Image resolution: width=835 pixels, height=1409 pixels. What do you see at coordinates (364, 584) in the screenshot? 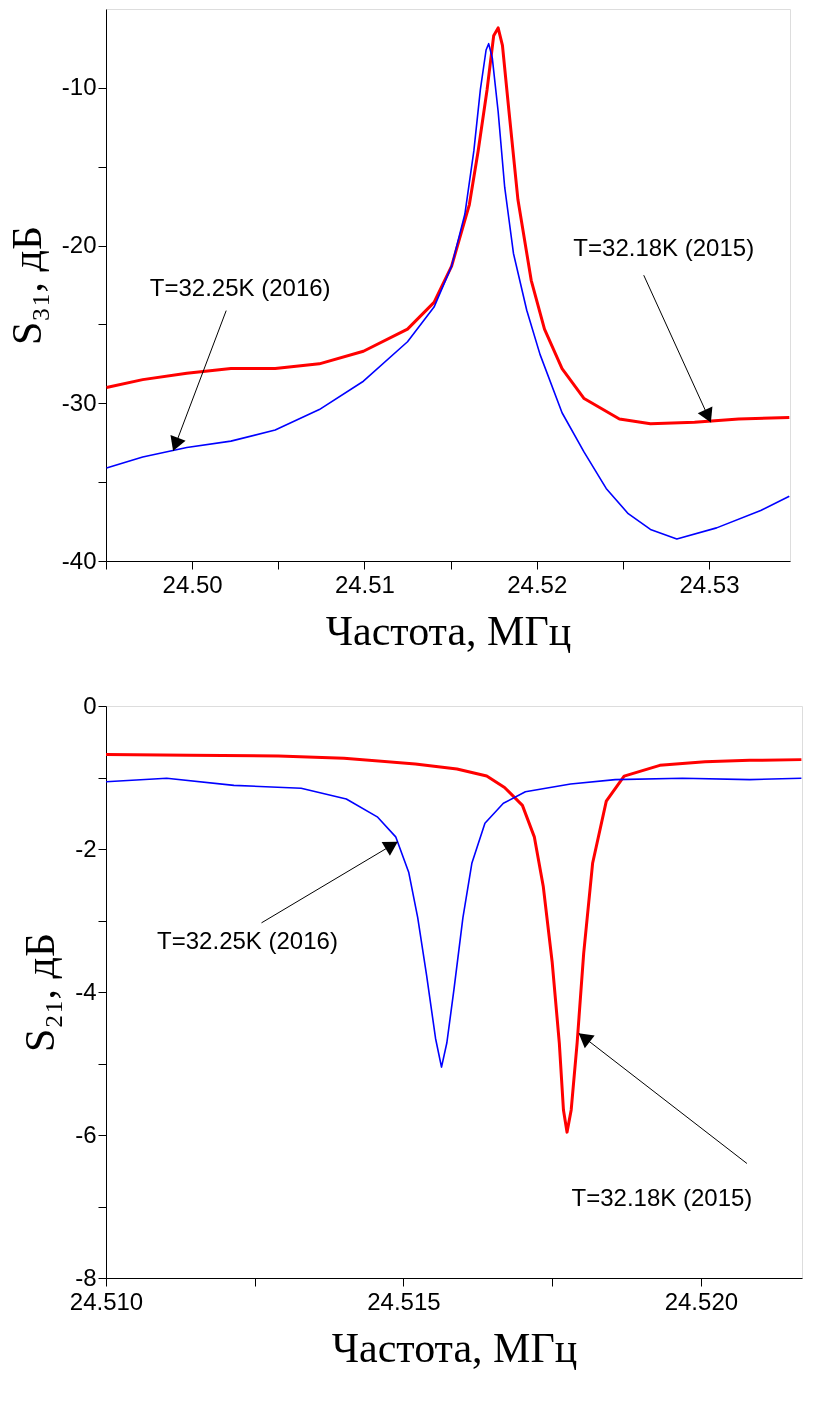
I see `x-tick-label: 24.51` at bounding box center [364, 584].